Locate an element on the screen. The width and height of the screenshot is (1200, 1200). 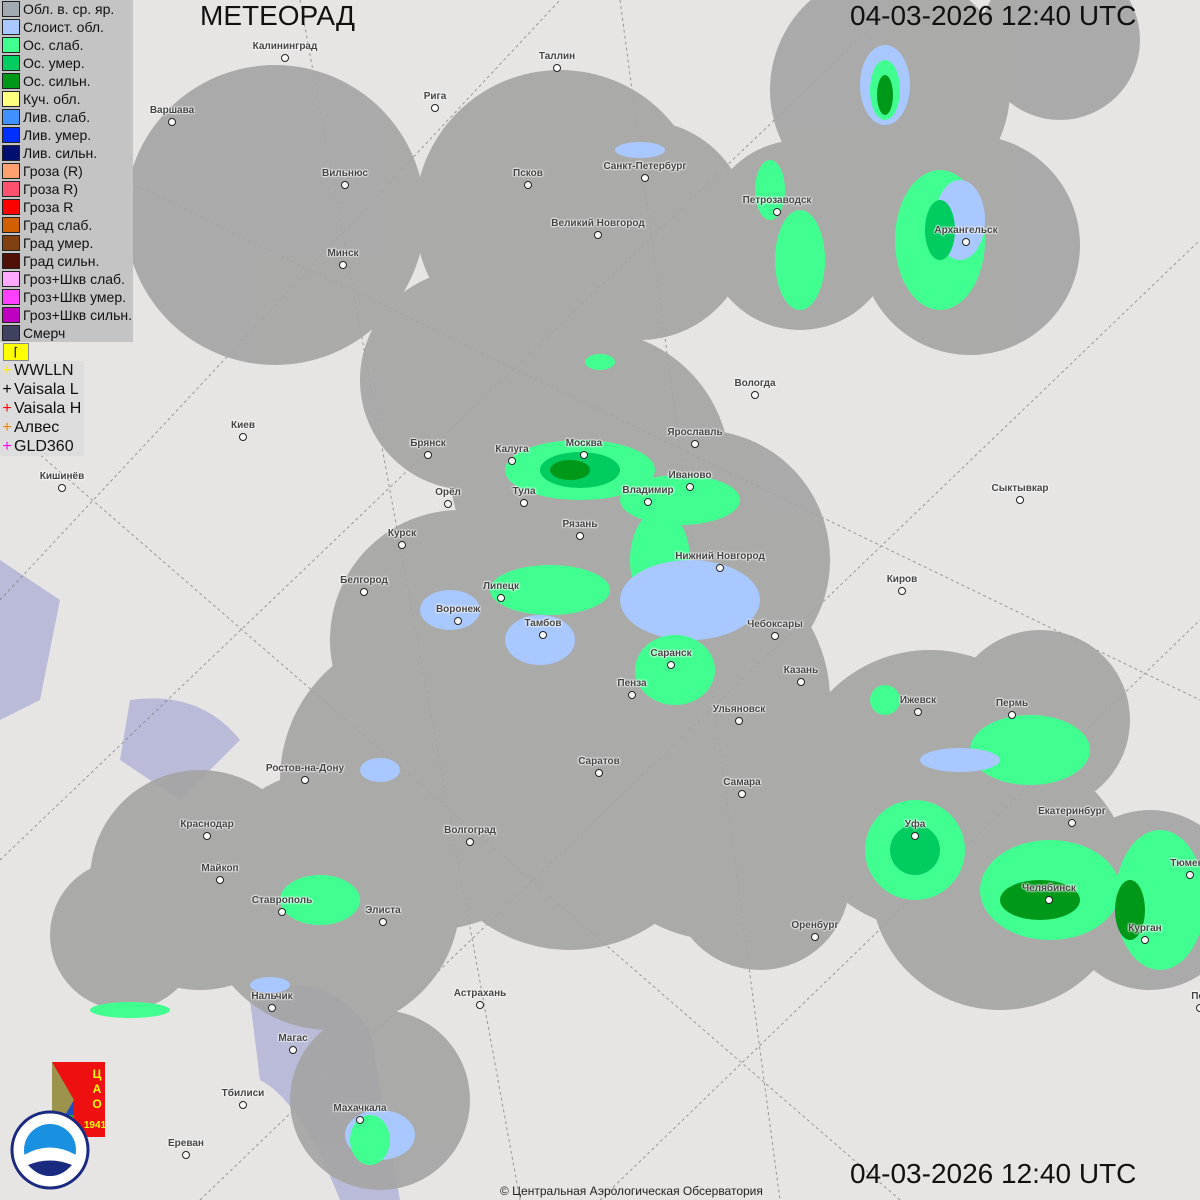
legend-item: Град умер. is located at coordinates (66, 243).